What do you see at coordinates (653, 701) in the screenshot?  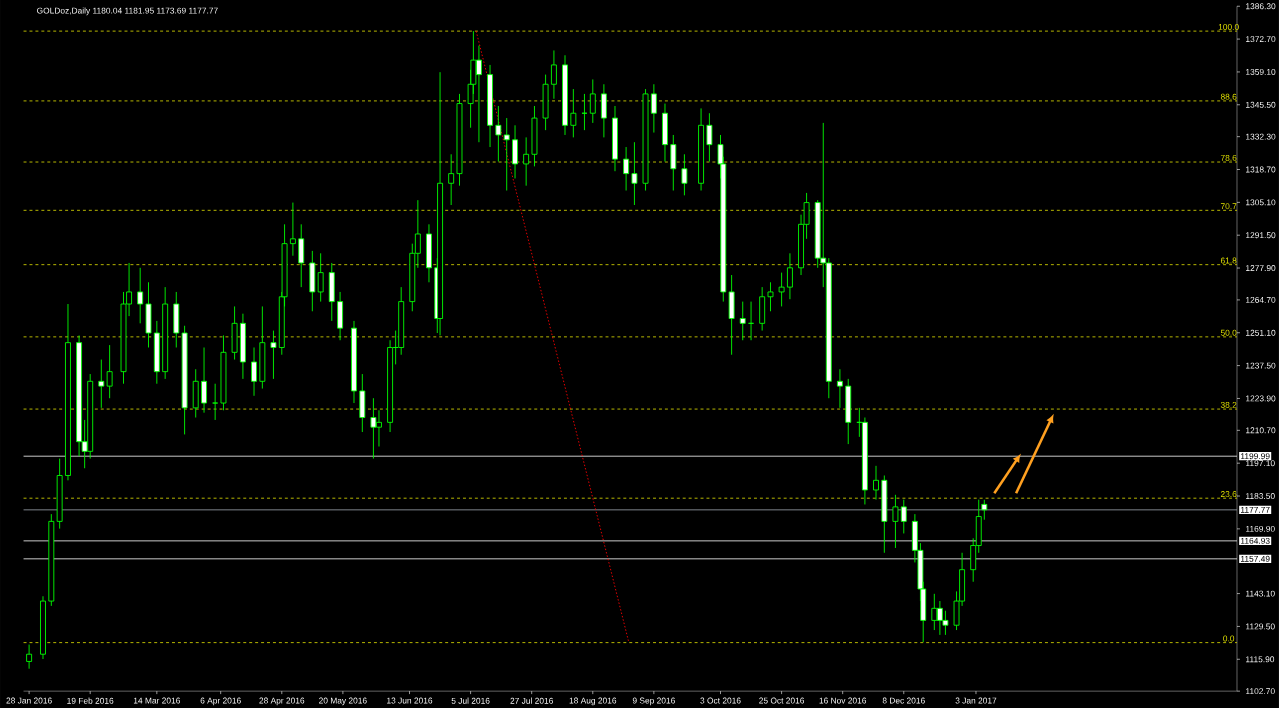 I see `x-tick-label: 9 Sep 2016` at bounding box center [653, 701].